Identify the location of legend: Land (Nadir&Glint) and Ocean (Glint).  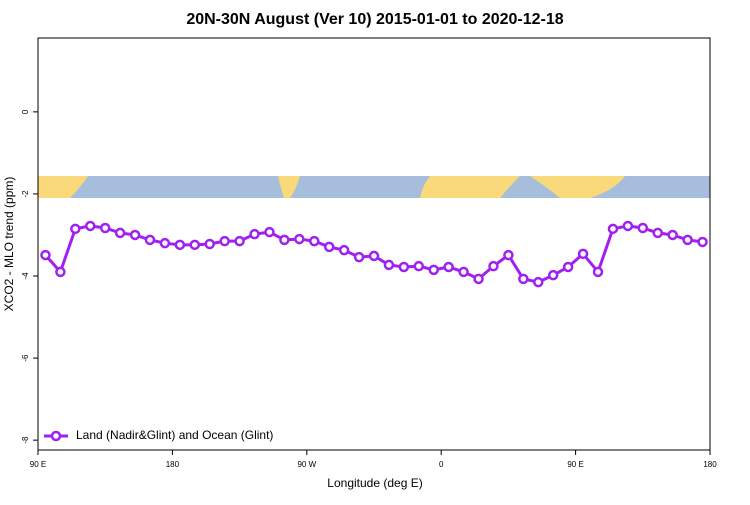
(158, 435).